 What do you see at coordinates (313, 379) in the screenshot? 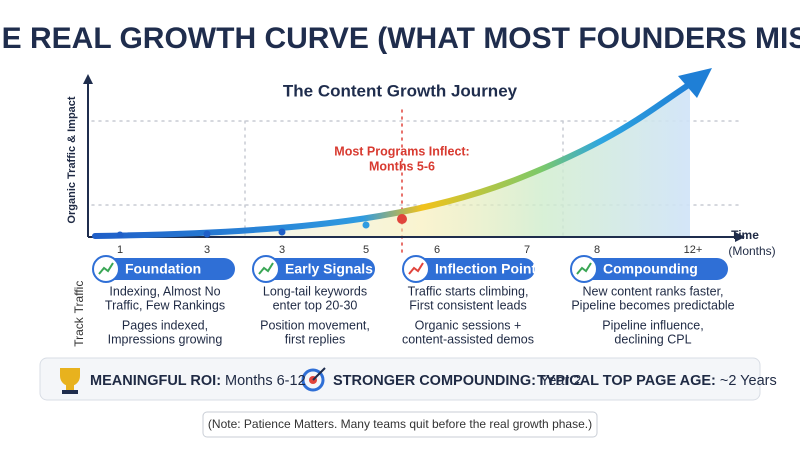
I see `target-icon` at bounding box center [313, 379].